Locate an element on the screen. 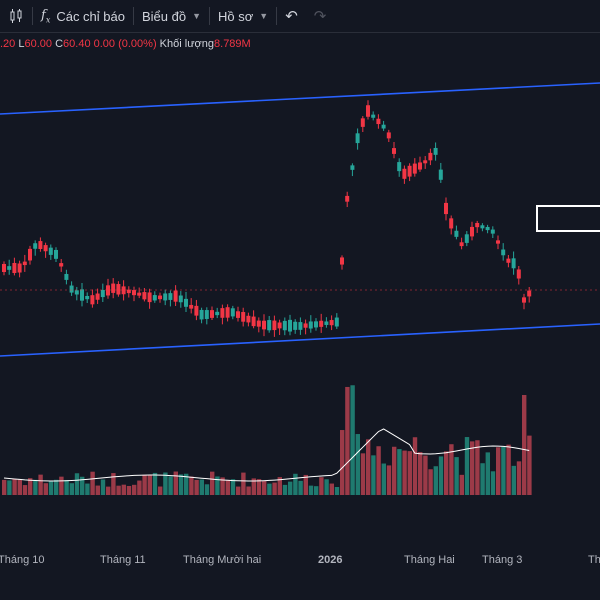 This screenshot has height=600, width=600. indicators-label: Các chỉ báo is located at coordinates (90, 16).